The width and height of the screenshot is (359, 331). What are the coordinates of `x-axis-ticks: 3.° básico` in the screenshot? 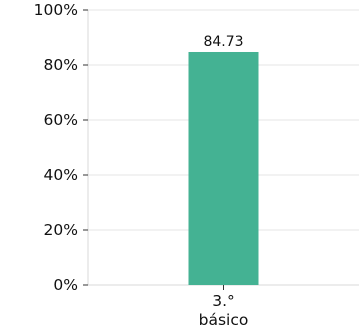 It's located at (224, 307).